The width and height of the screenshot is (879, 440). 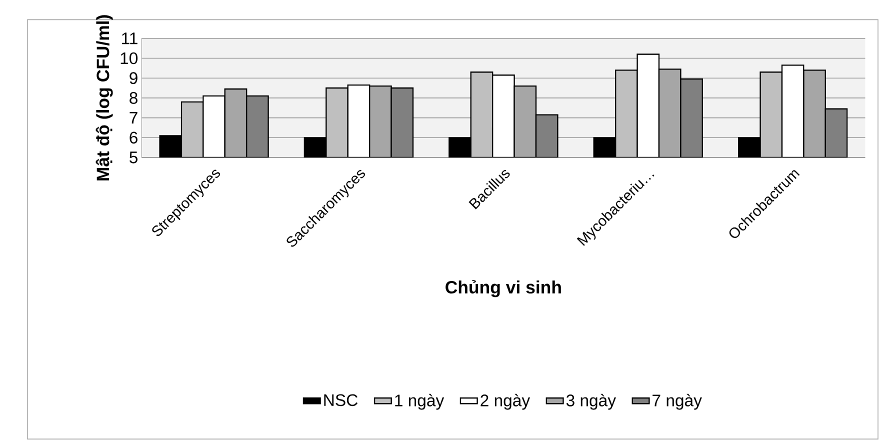 What do you see at coordinates (591, 402) in the screenshot?
I see `legend-label: 3 ngày` at bounding box center [591, 402].